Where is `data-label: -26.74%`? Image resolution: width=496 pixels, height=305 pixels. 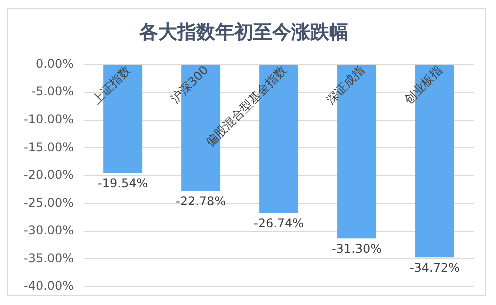 data-label: -26.74% is located at coordinates (279, 223).